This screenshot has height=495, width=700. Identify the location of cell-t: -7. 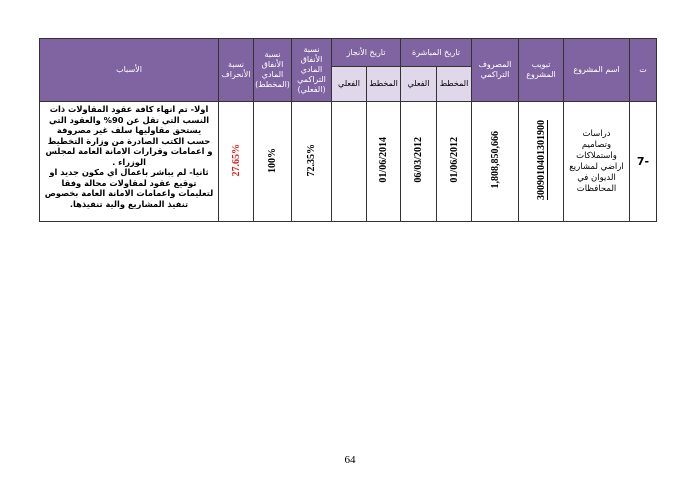
(643, 161).